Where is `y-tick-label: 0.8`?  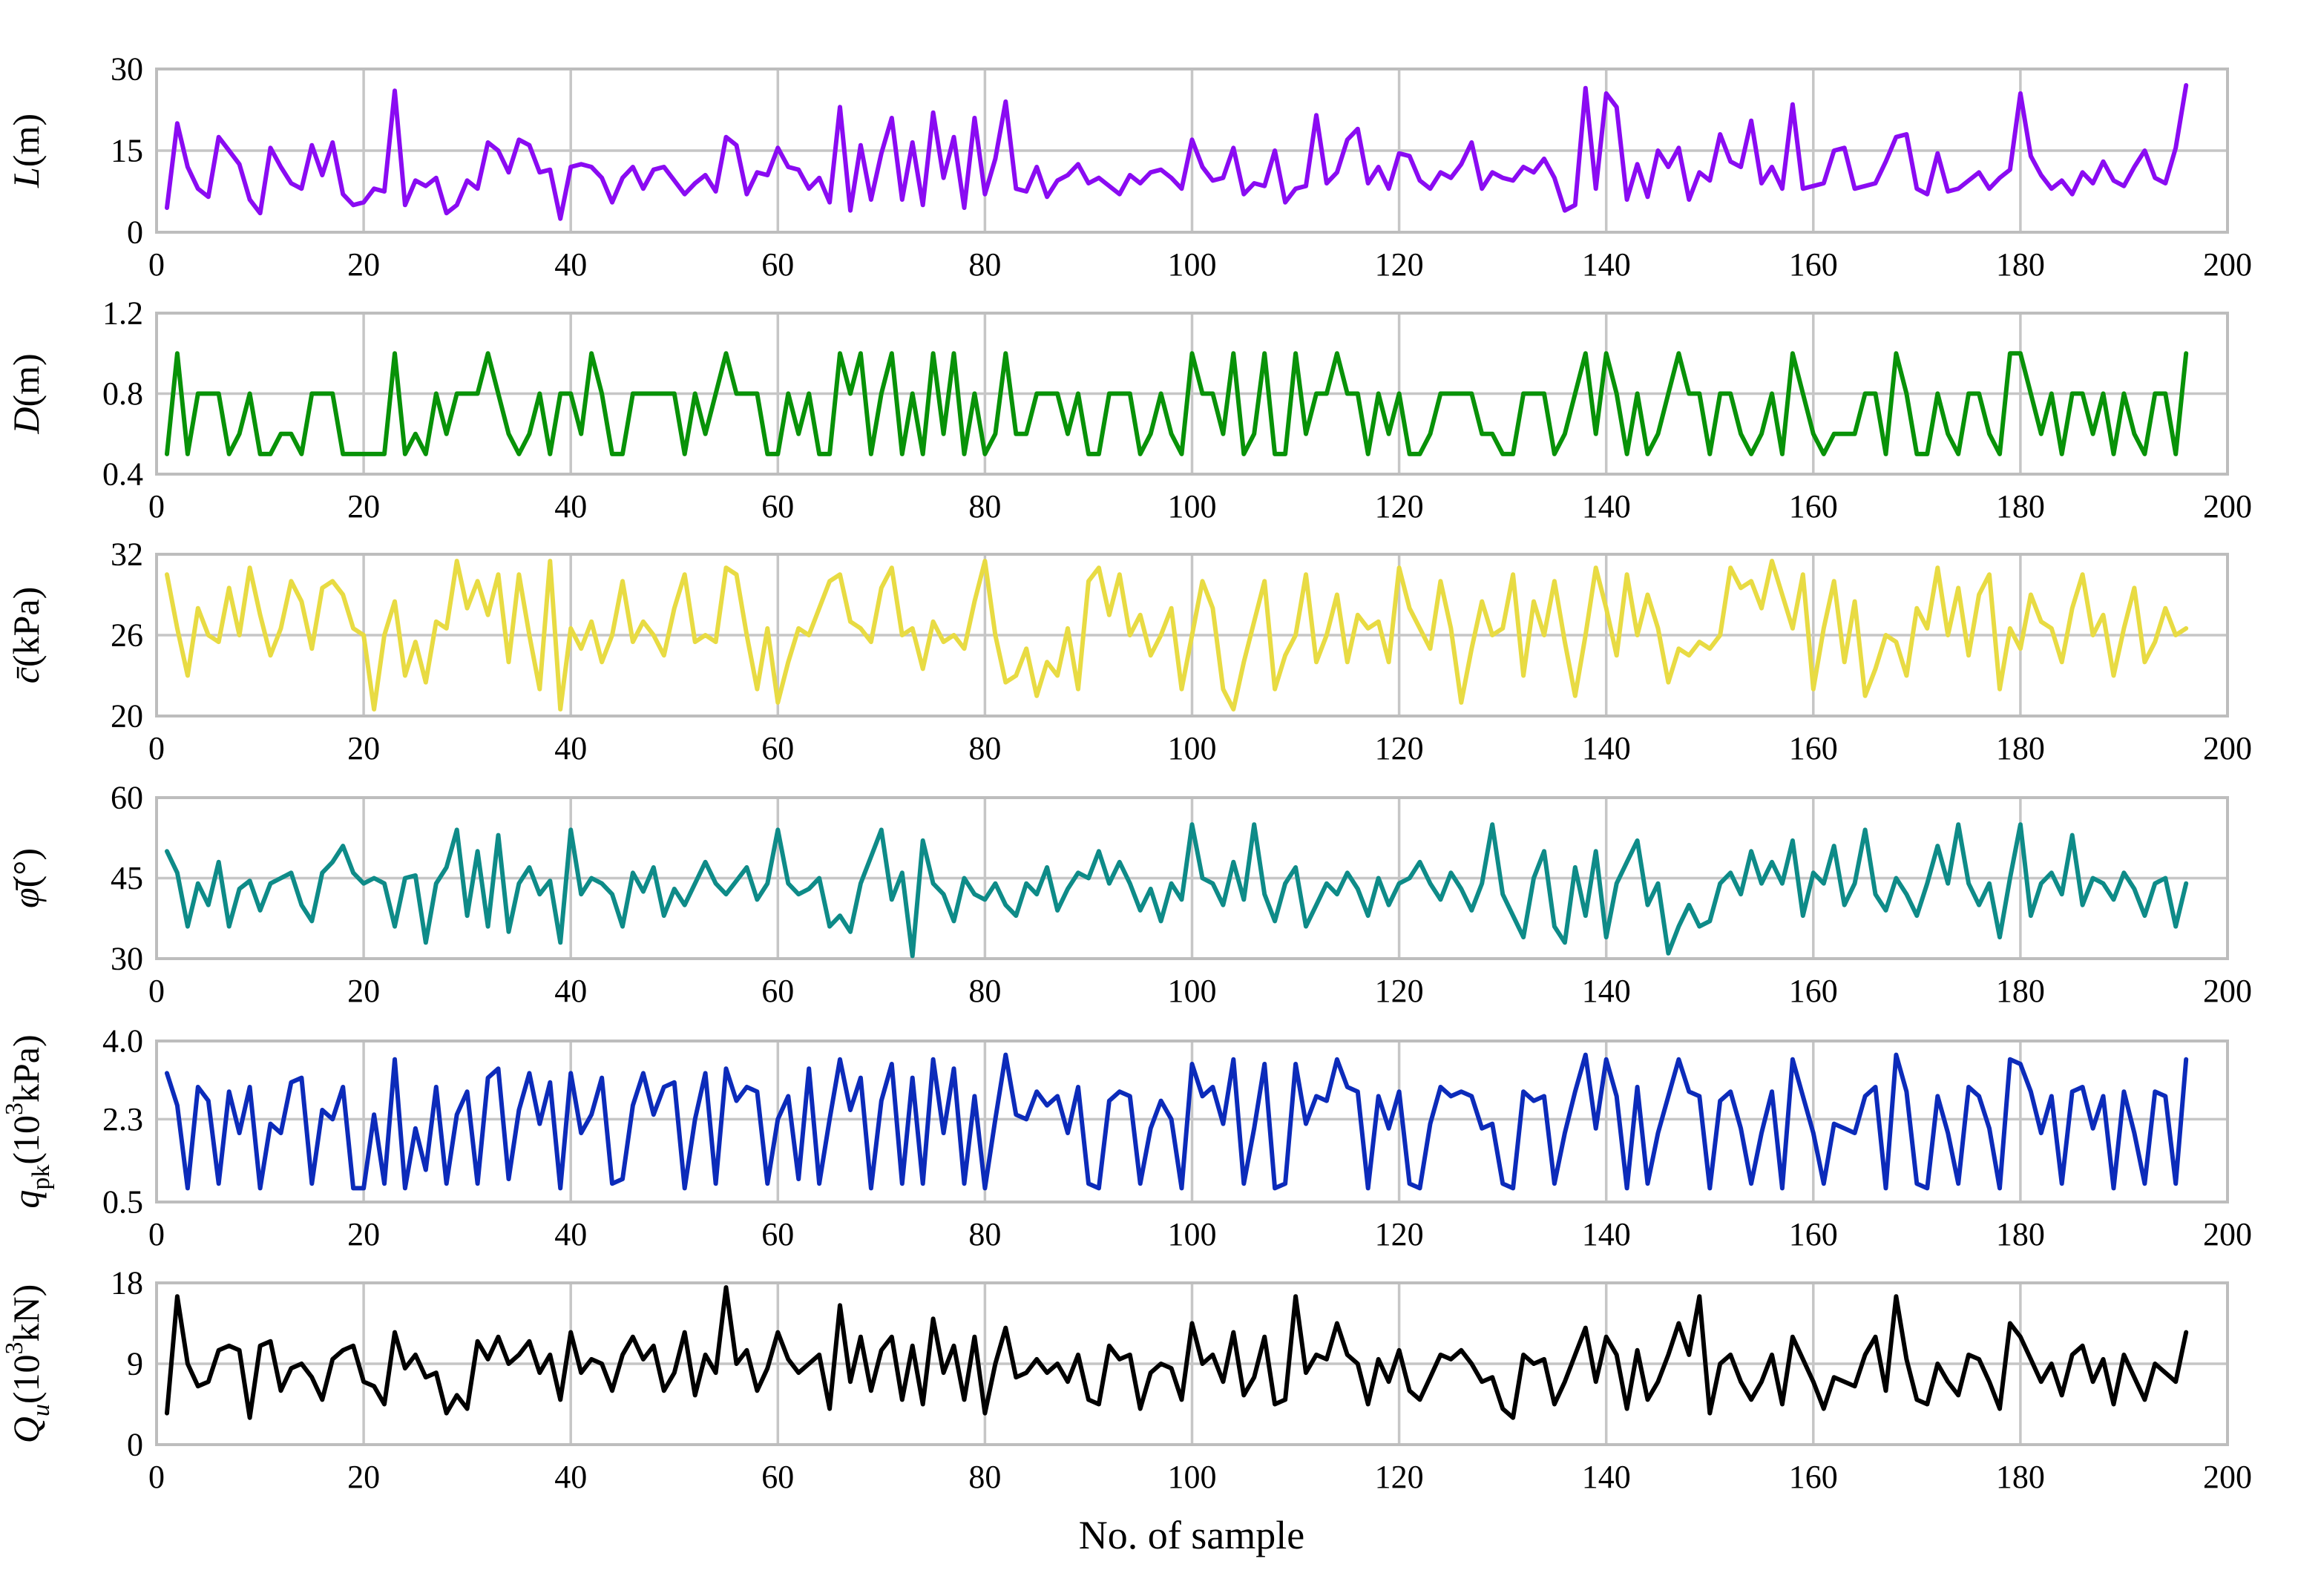 y-tick-label: 0.8 is located at coordinates (122, 393).